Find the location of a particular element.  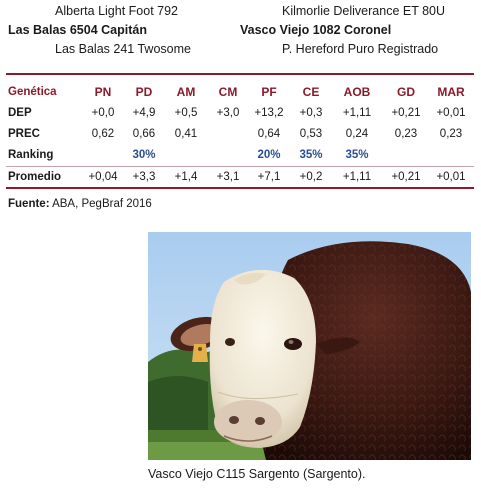

table-cell: 0,24 is located at coordinates (357, 134).